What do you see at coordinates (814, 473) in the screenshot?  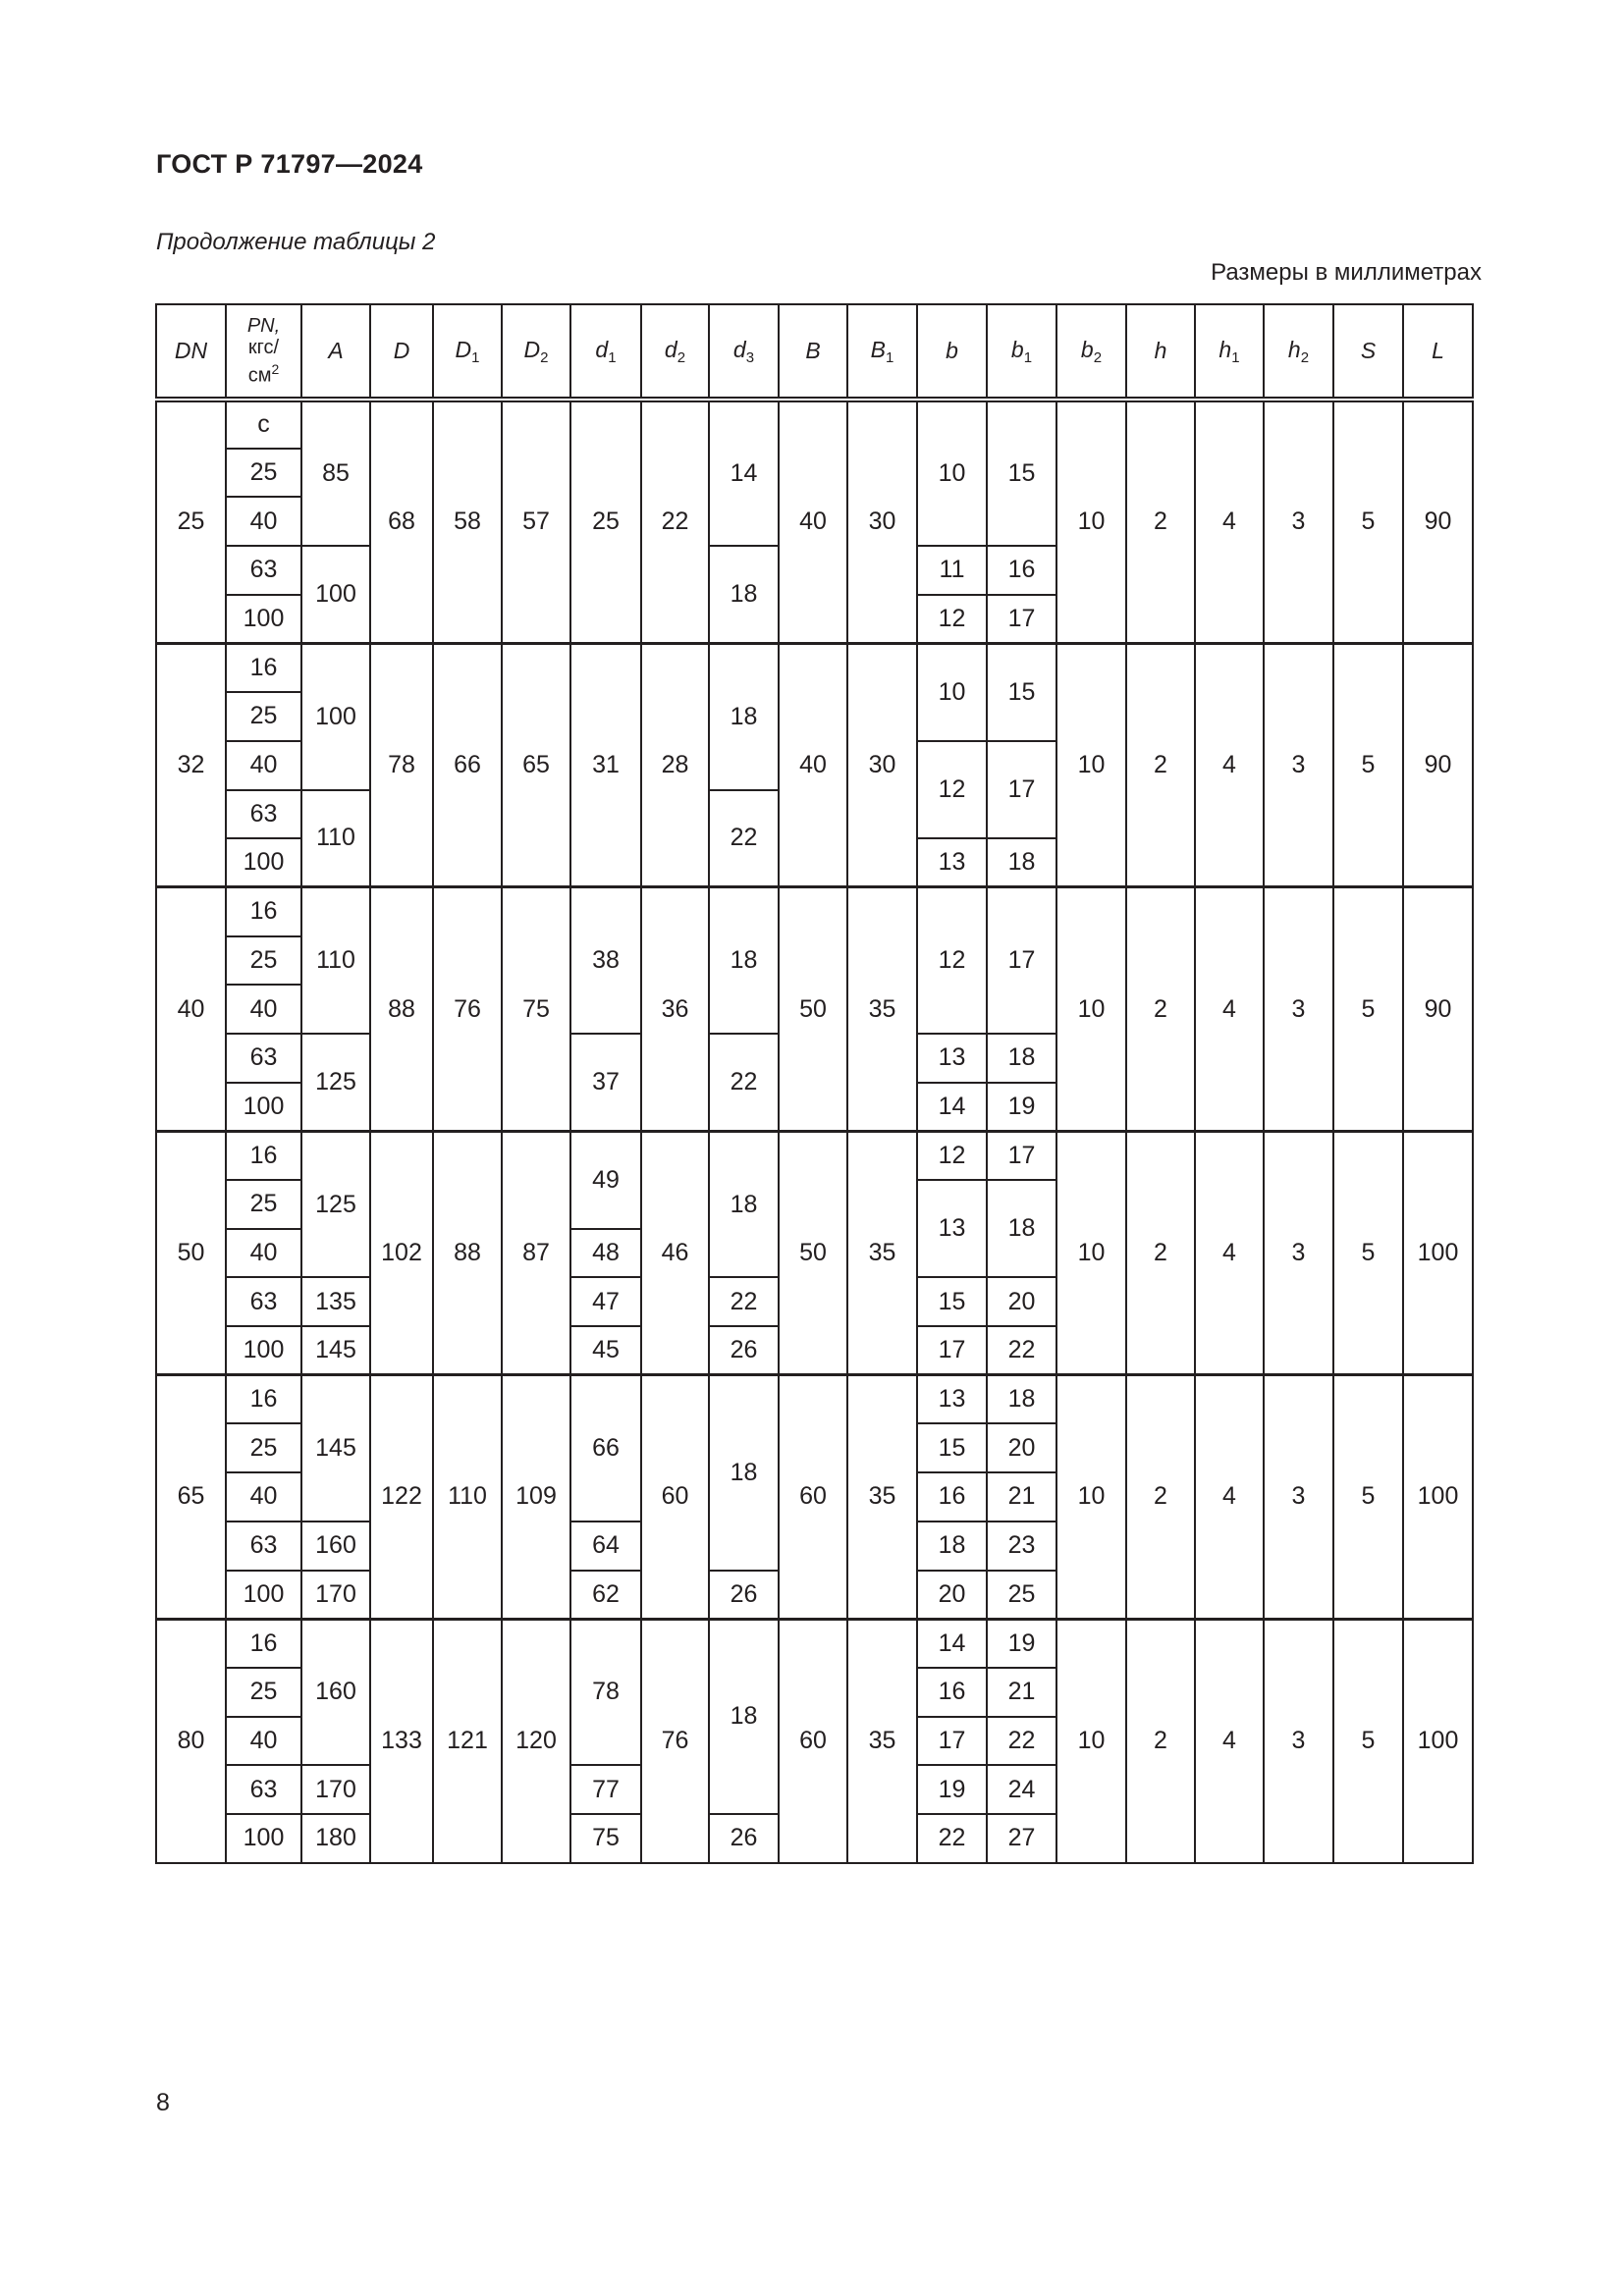 I see `table-row: 25` at bounding box center [814, 473].